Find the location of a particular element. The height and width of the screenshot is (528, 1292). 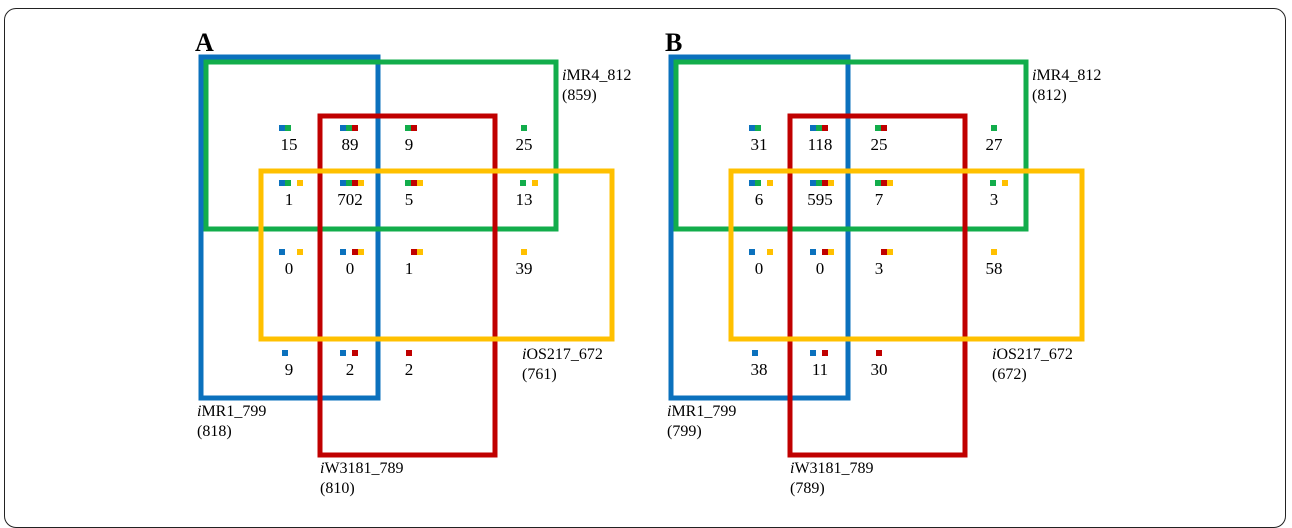

panel-letter: A is located at coordinates (204, 42).